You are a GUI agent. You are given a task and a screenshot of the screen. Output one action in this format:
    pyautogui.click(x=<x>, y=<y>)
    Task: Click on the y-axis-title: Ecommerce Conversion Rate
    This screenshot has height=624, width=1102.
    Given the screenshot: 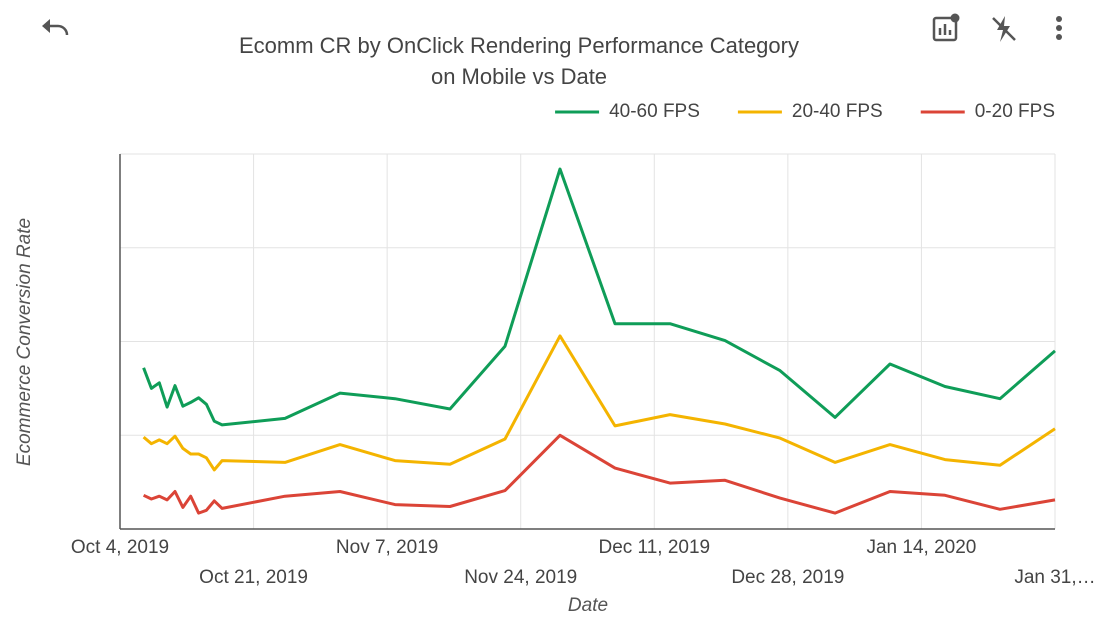 What is the action you would take?
    pyautogui.click(x=24, y=342)
    